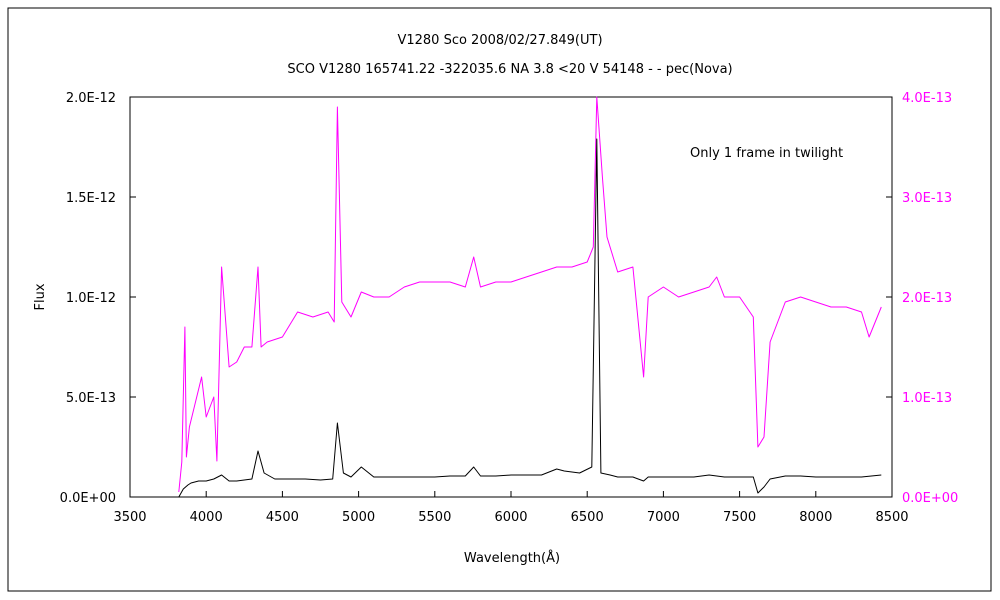  What do you see at coordinates (358, 517) in the screenshot?
I see `x-tick-label: 5000` at bounding box center [358, 517].